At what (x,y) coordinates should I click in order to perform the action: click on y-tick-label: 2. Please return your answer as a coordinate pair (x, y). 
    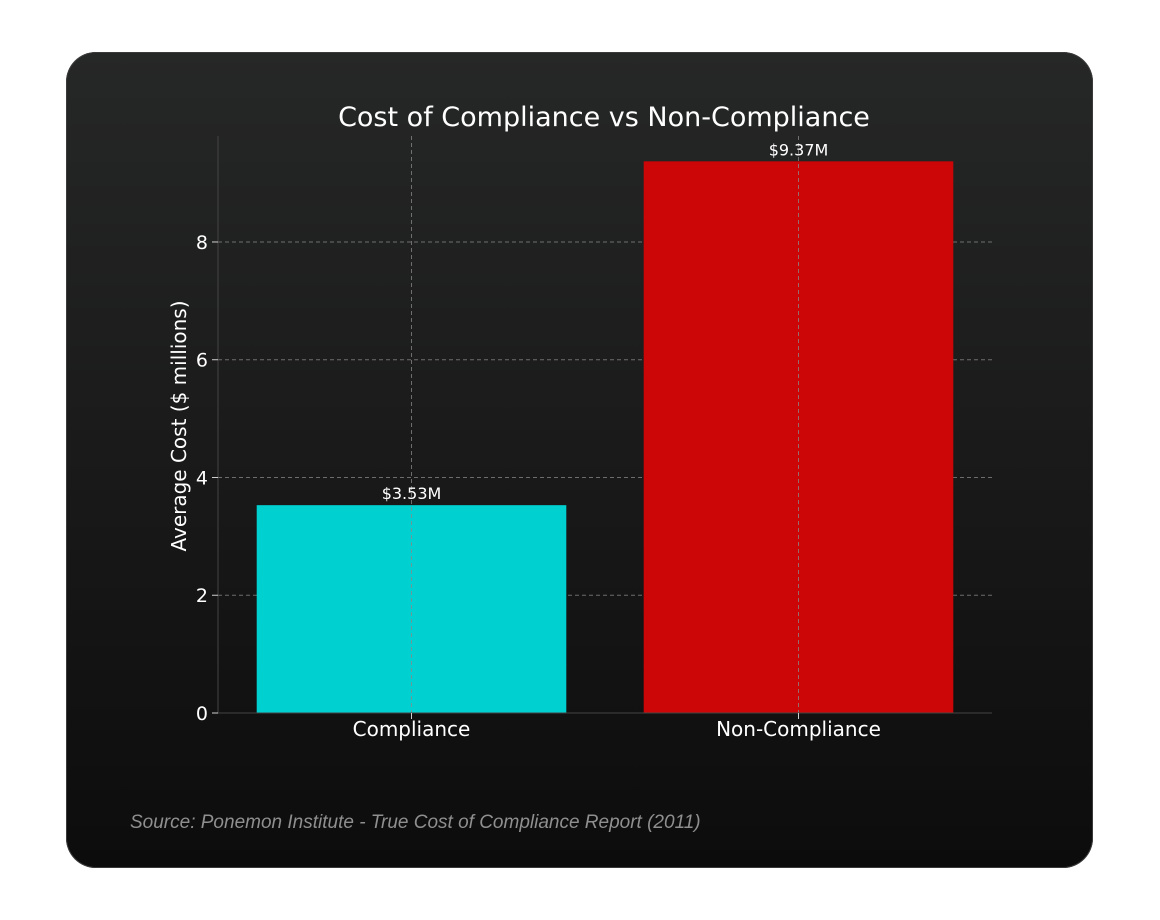
    Looking at the image, I should click on (202, 596).